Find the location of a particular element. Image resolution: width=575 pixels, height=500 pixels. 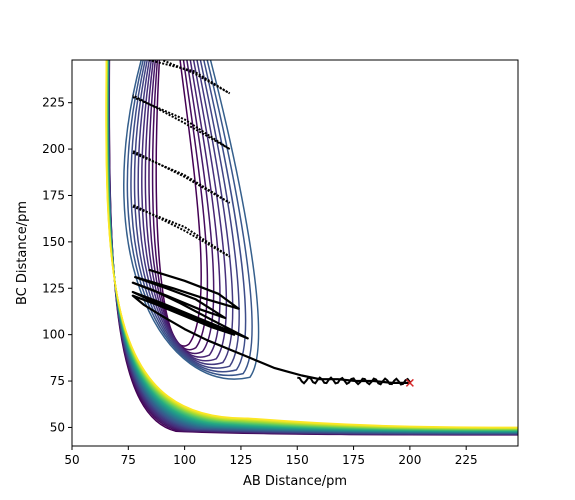

x-tick-label: 75 is located at coordinates (128, 460).